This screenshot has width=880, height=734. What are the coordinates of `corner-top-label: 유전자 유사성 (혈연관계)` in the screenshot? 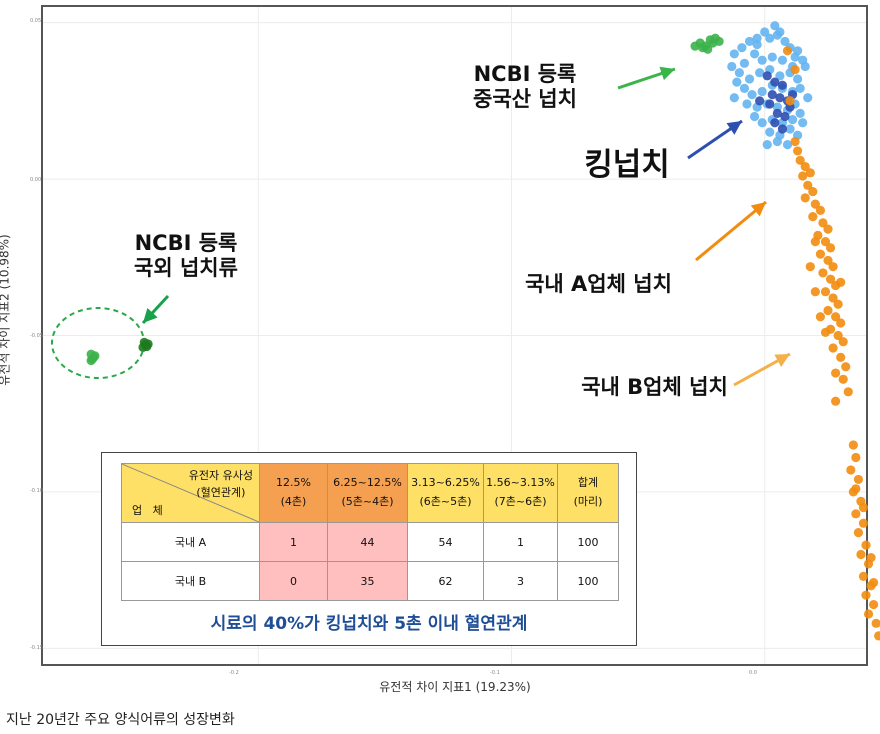 It's located at (220, 484).